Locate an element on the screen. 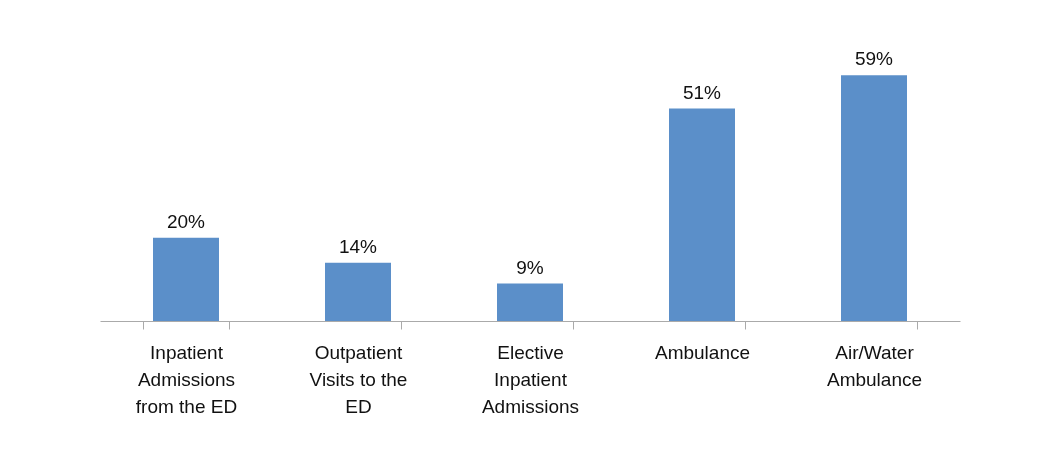 This screenshot has height=450, width=1054. data-label: 59% is located at coordinates (874, 59).